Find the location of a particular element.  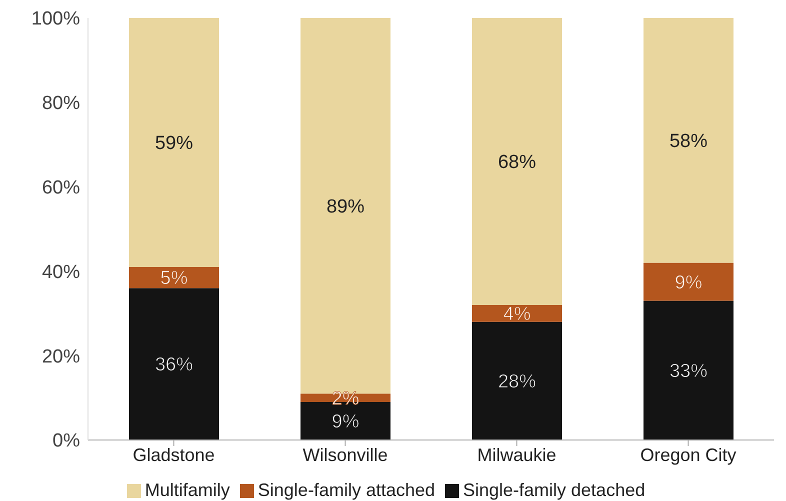

y-tick-label: 80% is located at coordinates (61, 103).